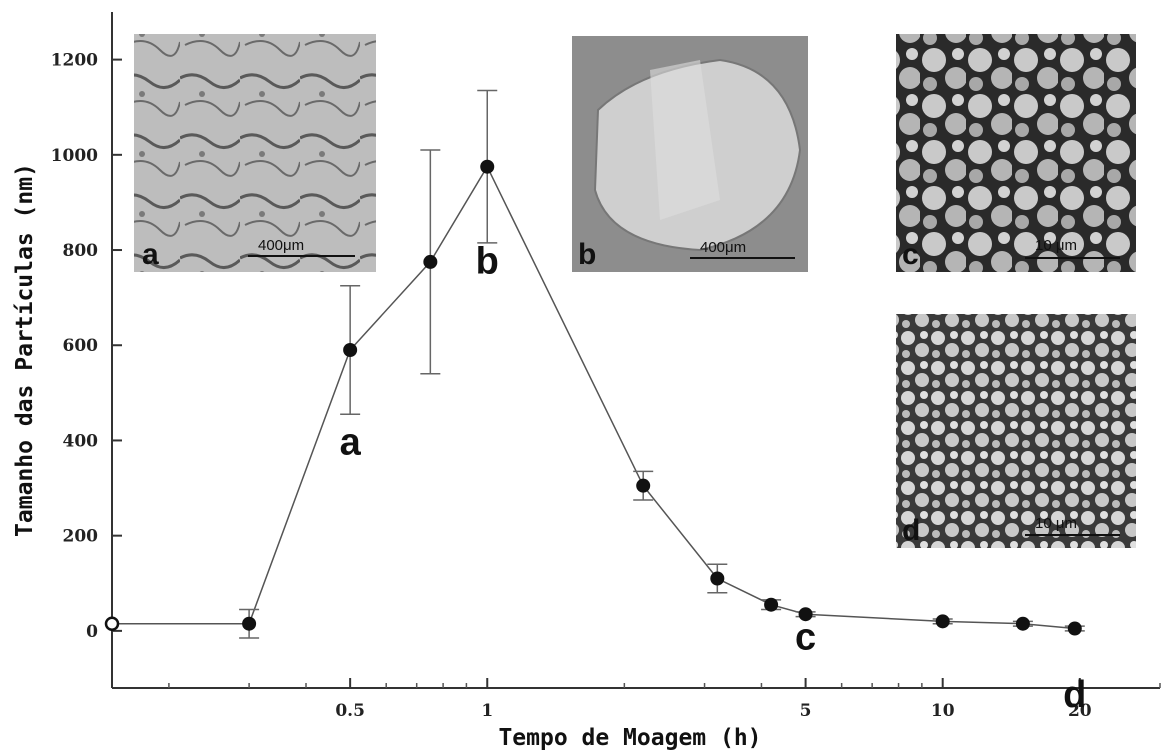  I want to click on x-tick-label: 5, so click(806, 711).